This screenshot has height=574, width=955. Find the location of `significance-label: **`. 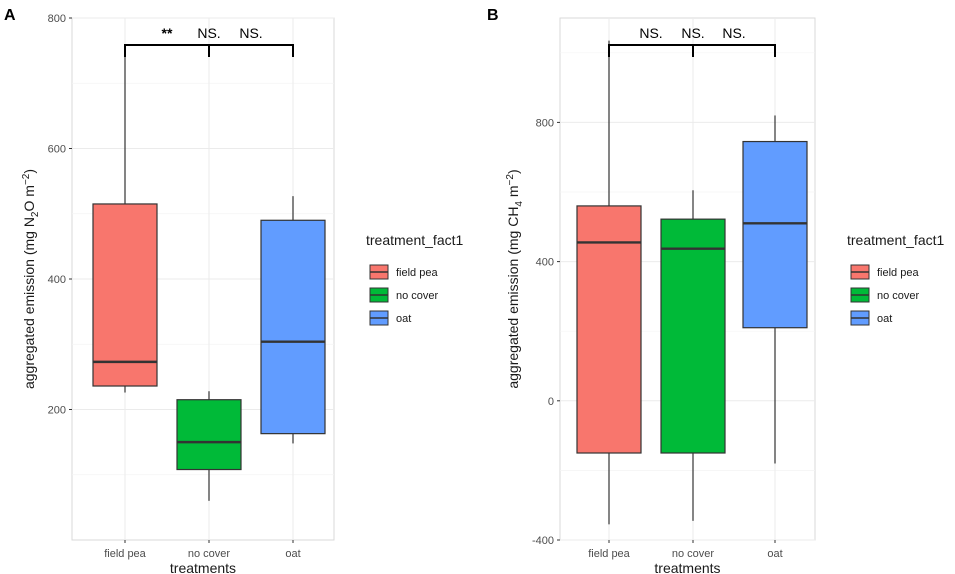

significance-label: ** is located at coordinates (167, 33).